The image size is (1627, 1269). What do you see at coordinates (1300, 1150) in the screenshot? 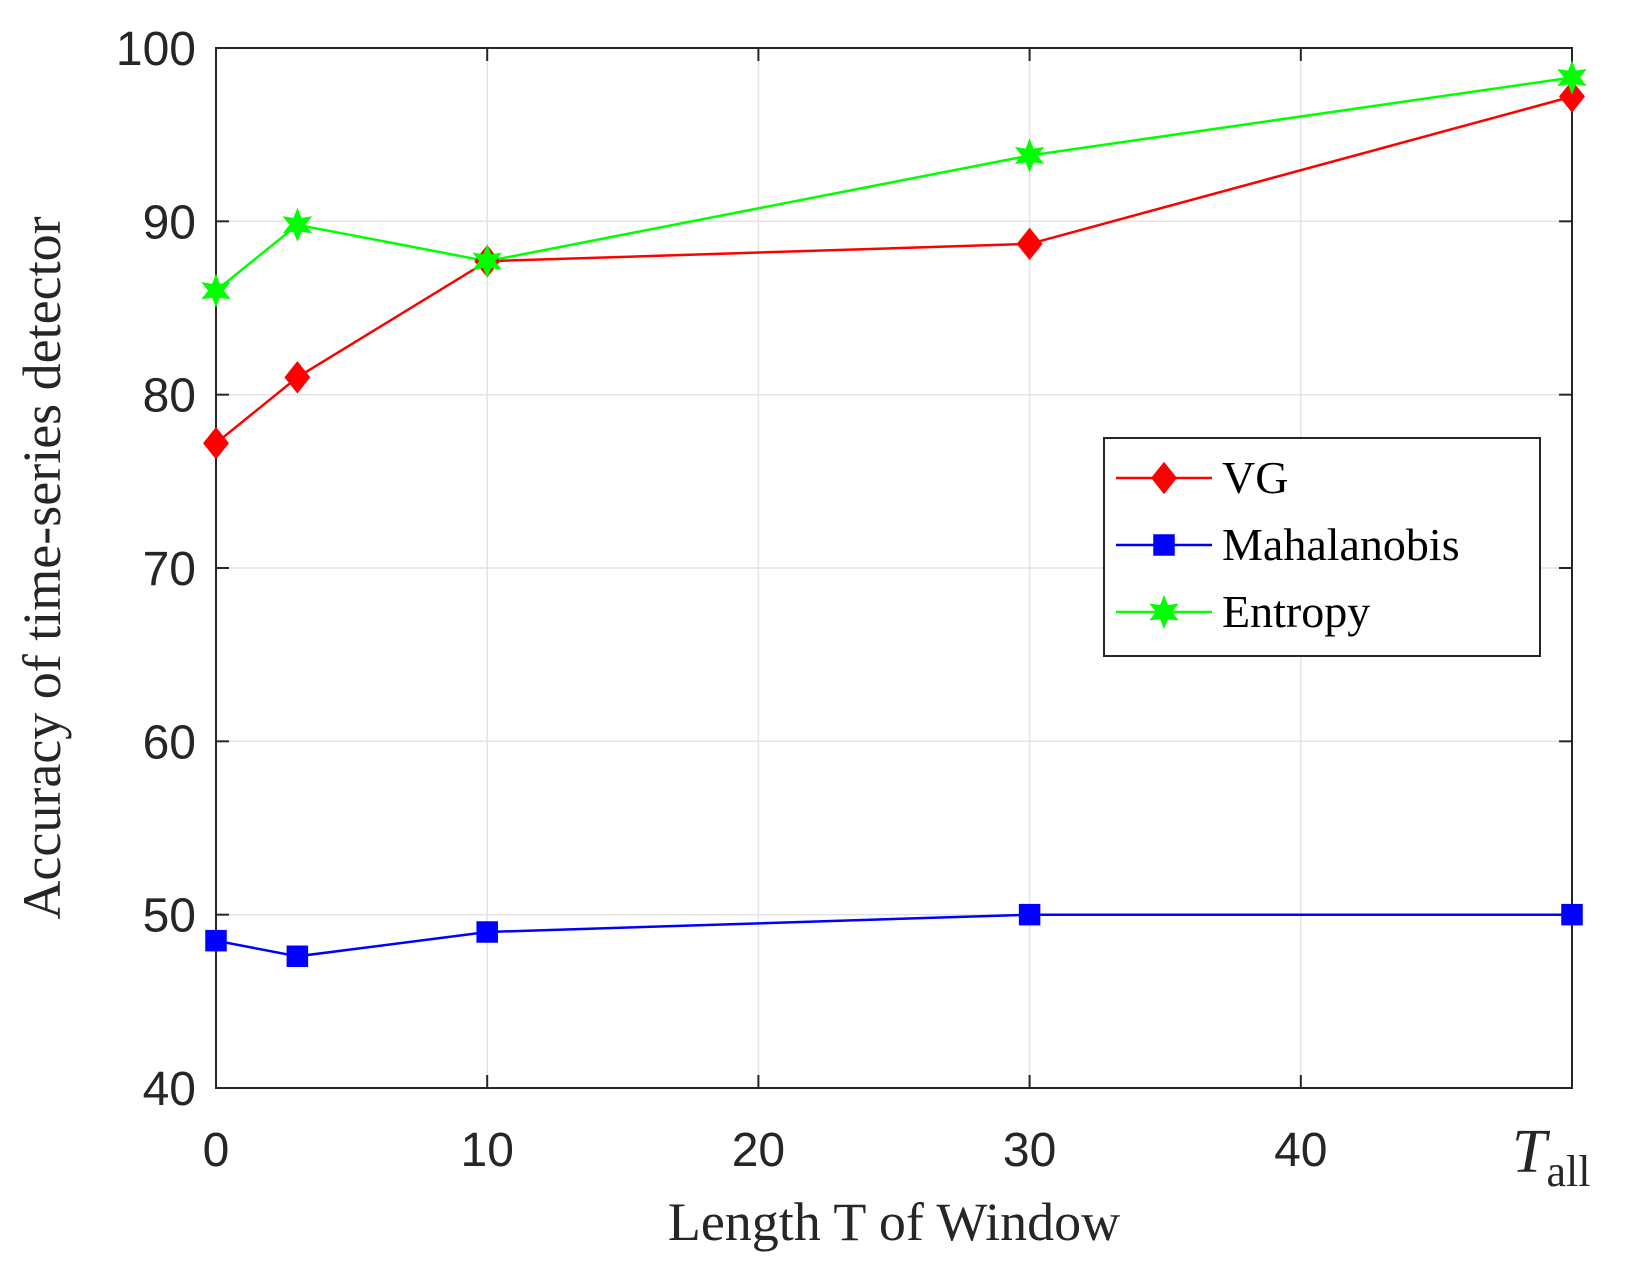
I see `x-tick-label: 40` at bounding box center [1300, 1150].